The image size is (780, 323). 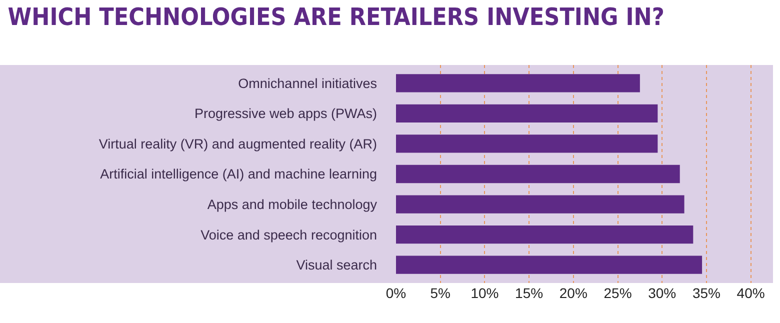 I want to click on x-tick-label: 35%, so click(x=706, y=293).